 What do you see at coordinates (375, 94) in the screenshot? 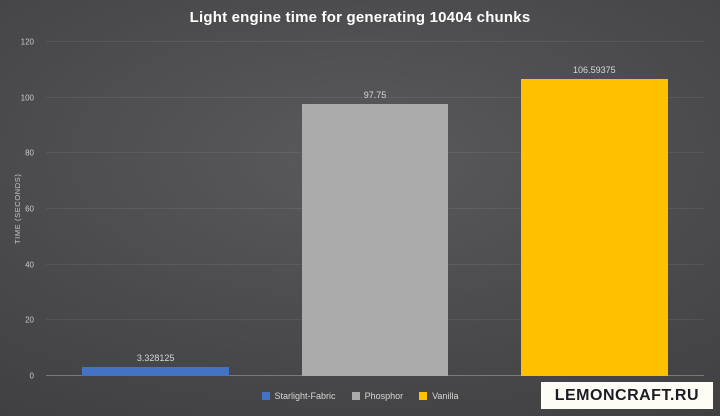
I see `bar-value-label: 97.75` at bounding box center [375, 94].